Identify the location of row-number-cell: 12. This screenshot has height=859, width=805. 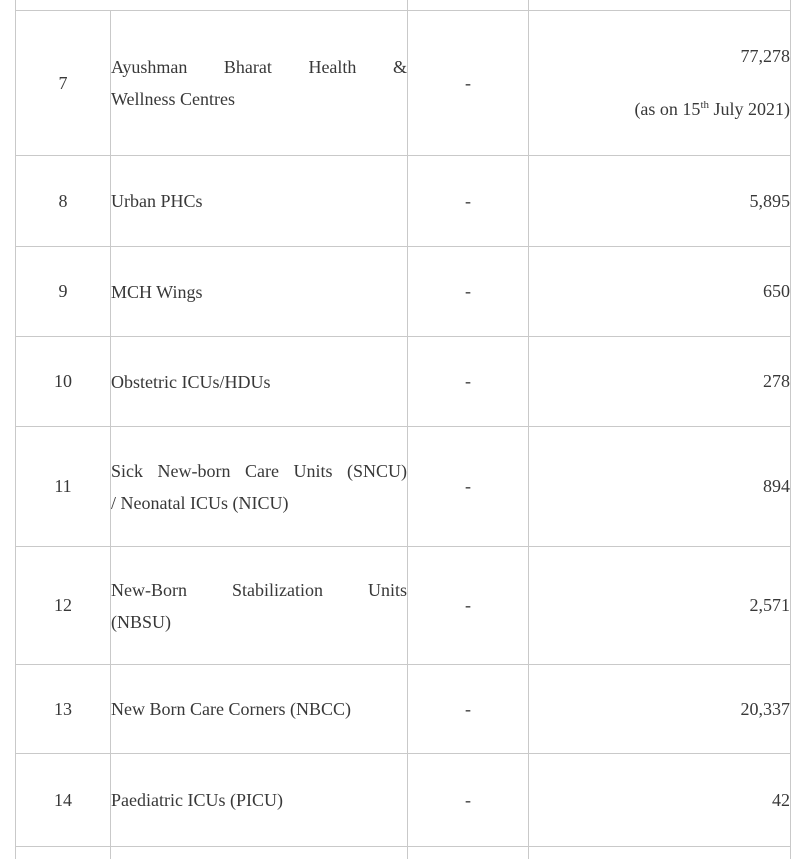
(63, 605).